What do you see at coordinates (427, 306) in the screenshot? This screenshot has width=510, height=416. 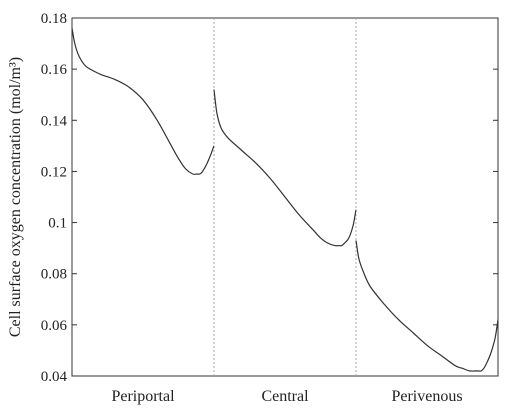 I see `series-line-perivenous` at bounding box center [427, 306].